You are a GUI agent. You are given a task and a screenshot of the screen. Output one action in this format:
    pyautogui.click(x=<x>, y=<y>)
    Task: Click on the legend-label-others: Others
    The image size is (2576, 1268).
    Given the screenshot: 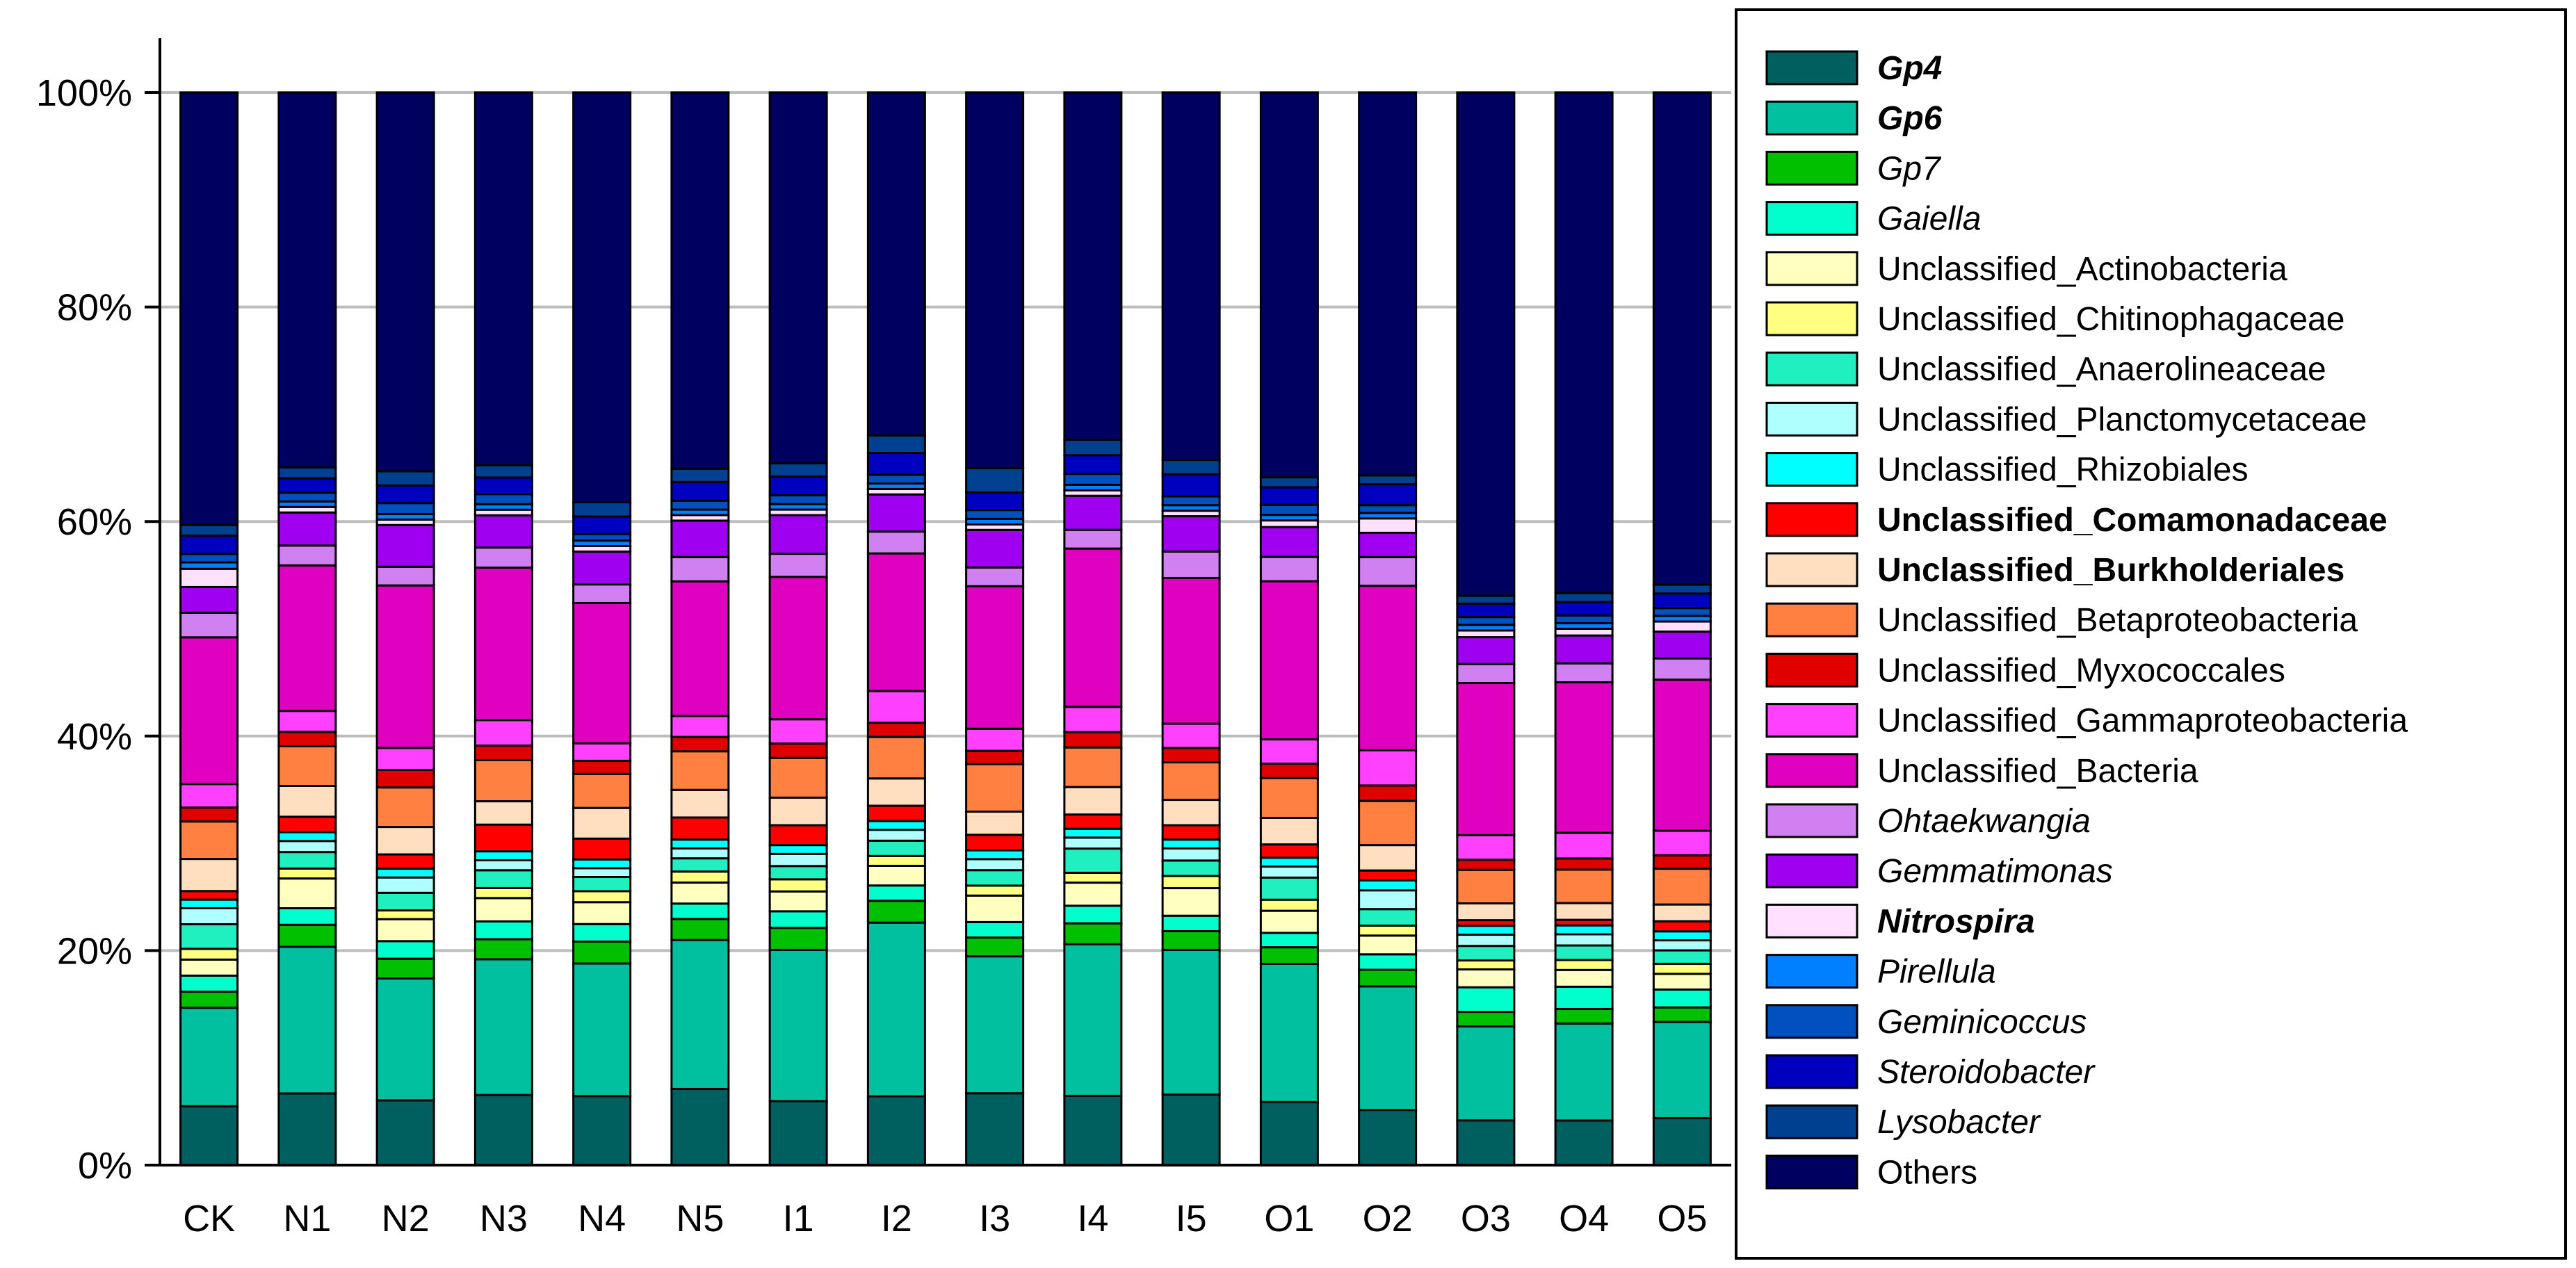 What is the action you would take?
    pyautogui.click(x=1927, y=1172)
    